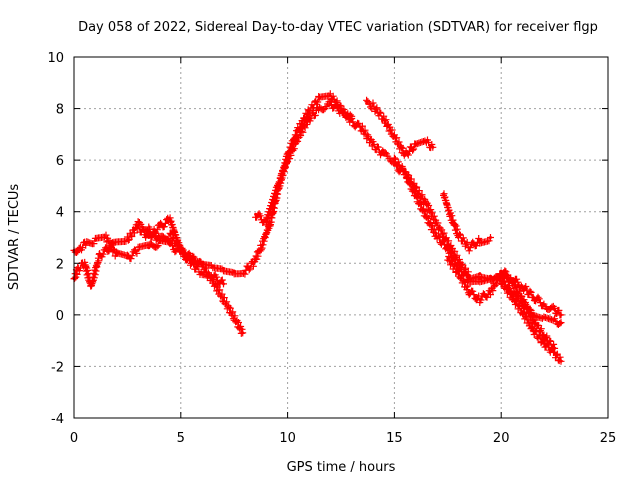 The image size is (640, 480). What do you see at coordinates (60, 264) in the screenshot?
I see `y-tick-label: 2` at bounding box center [60, 264].